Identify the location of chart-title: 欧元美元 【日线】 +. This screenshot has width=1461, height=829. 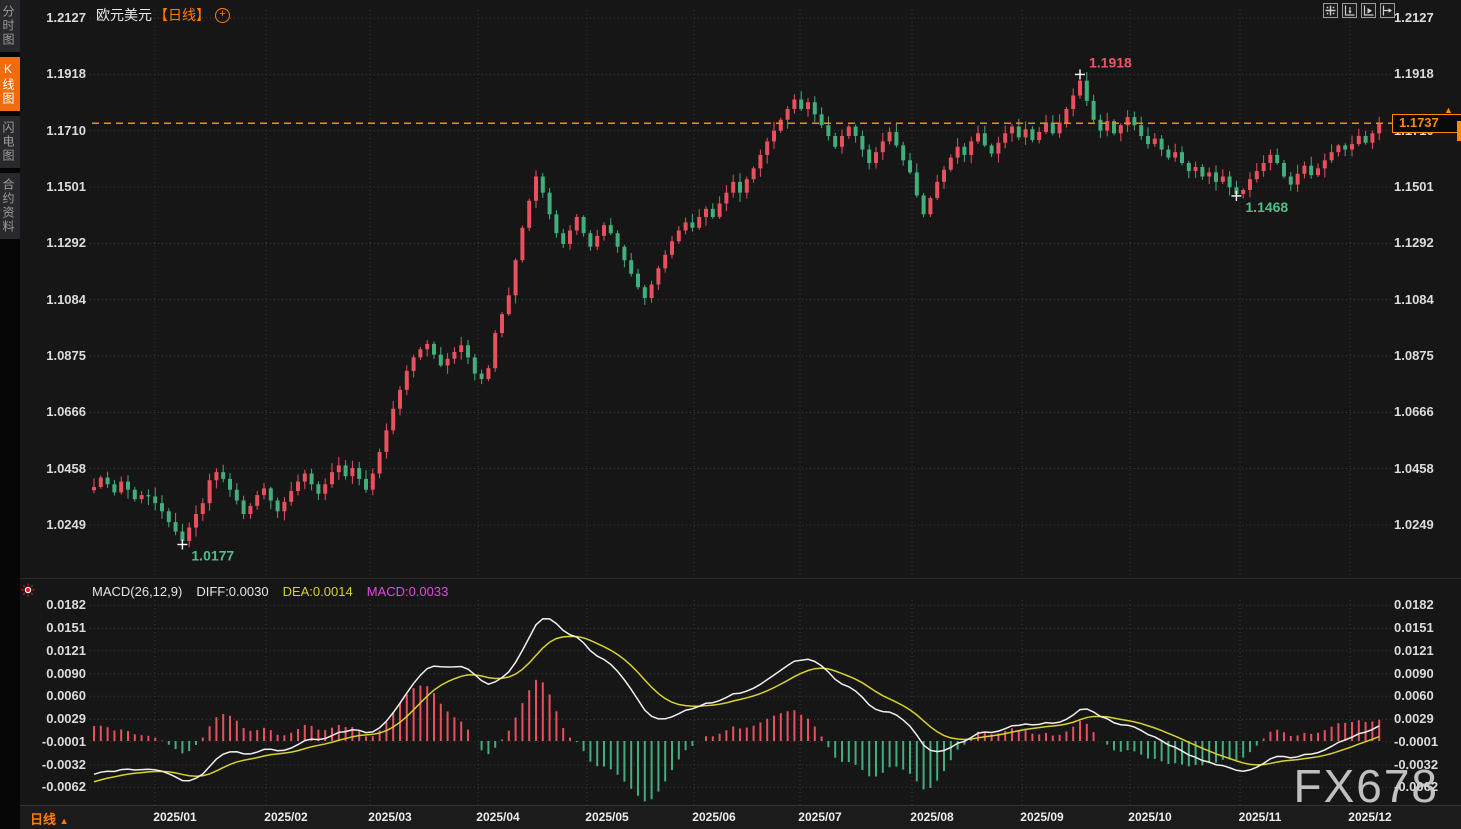
(163, 15).